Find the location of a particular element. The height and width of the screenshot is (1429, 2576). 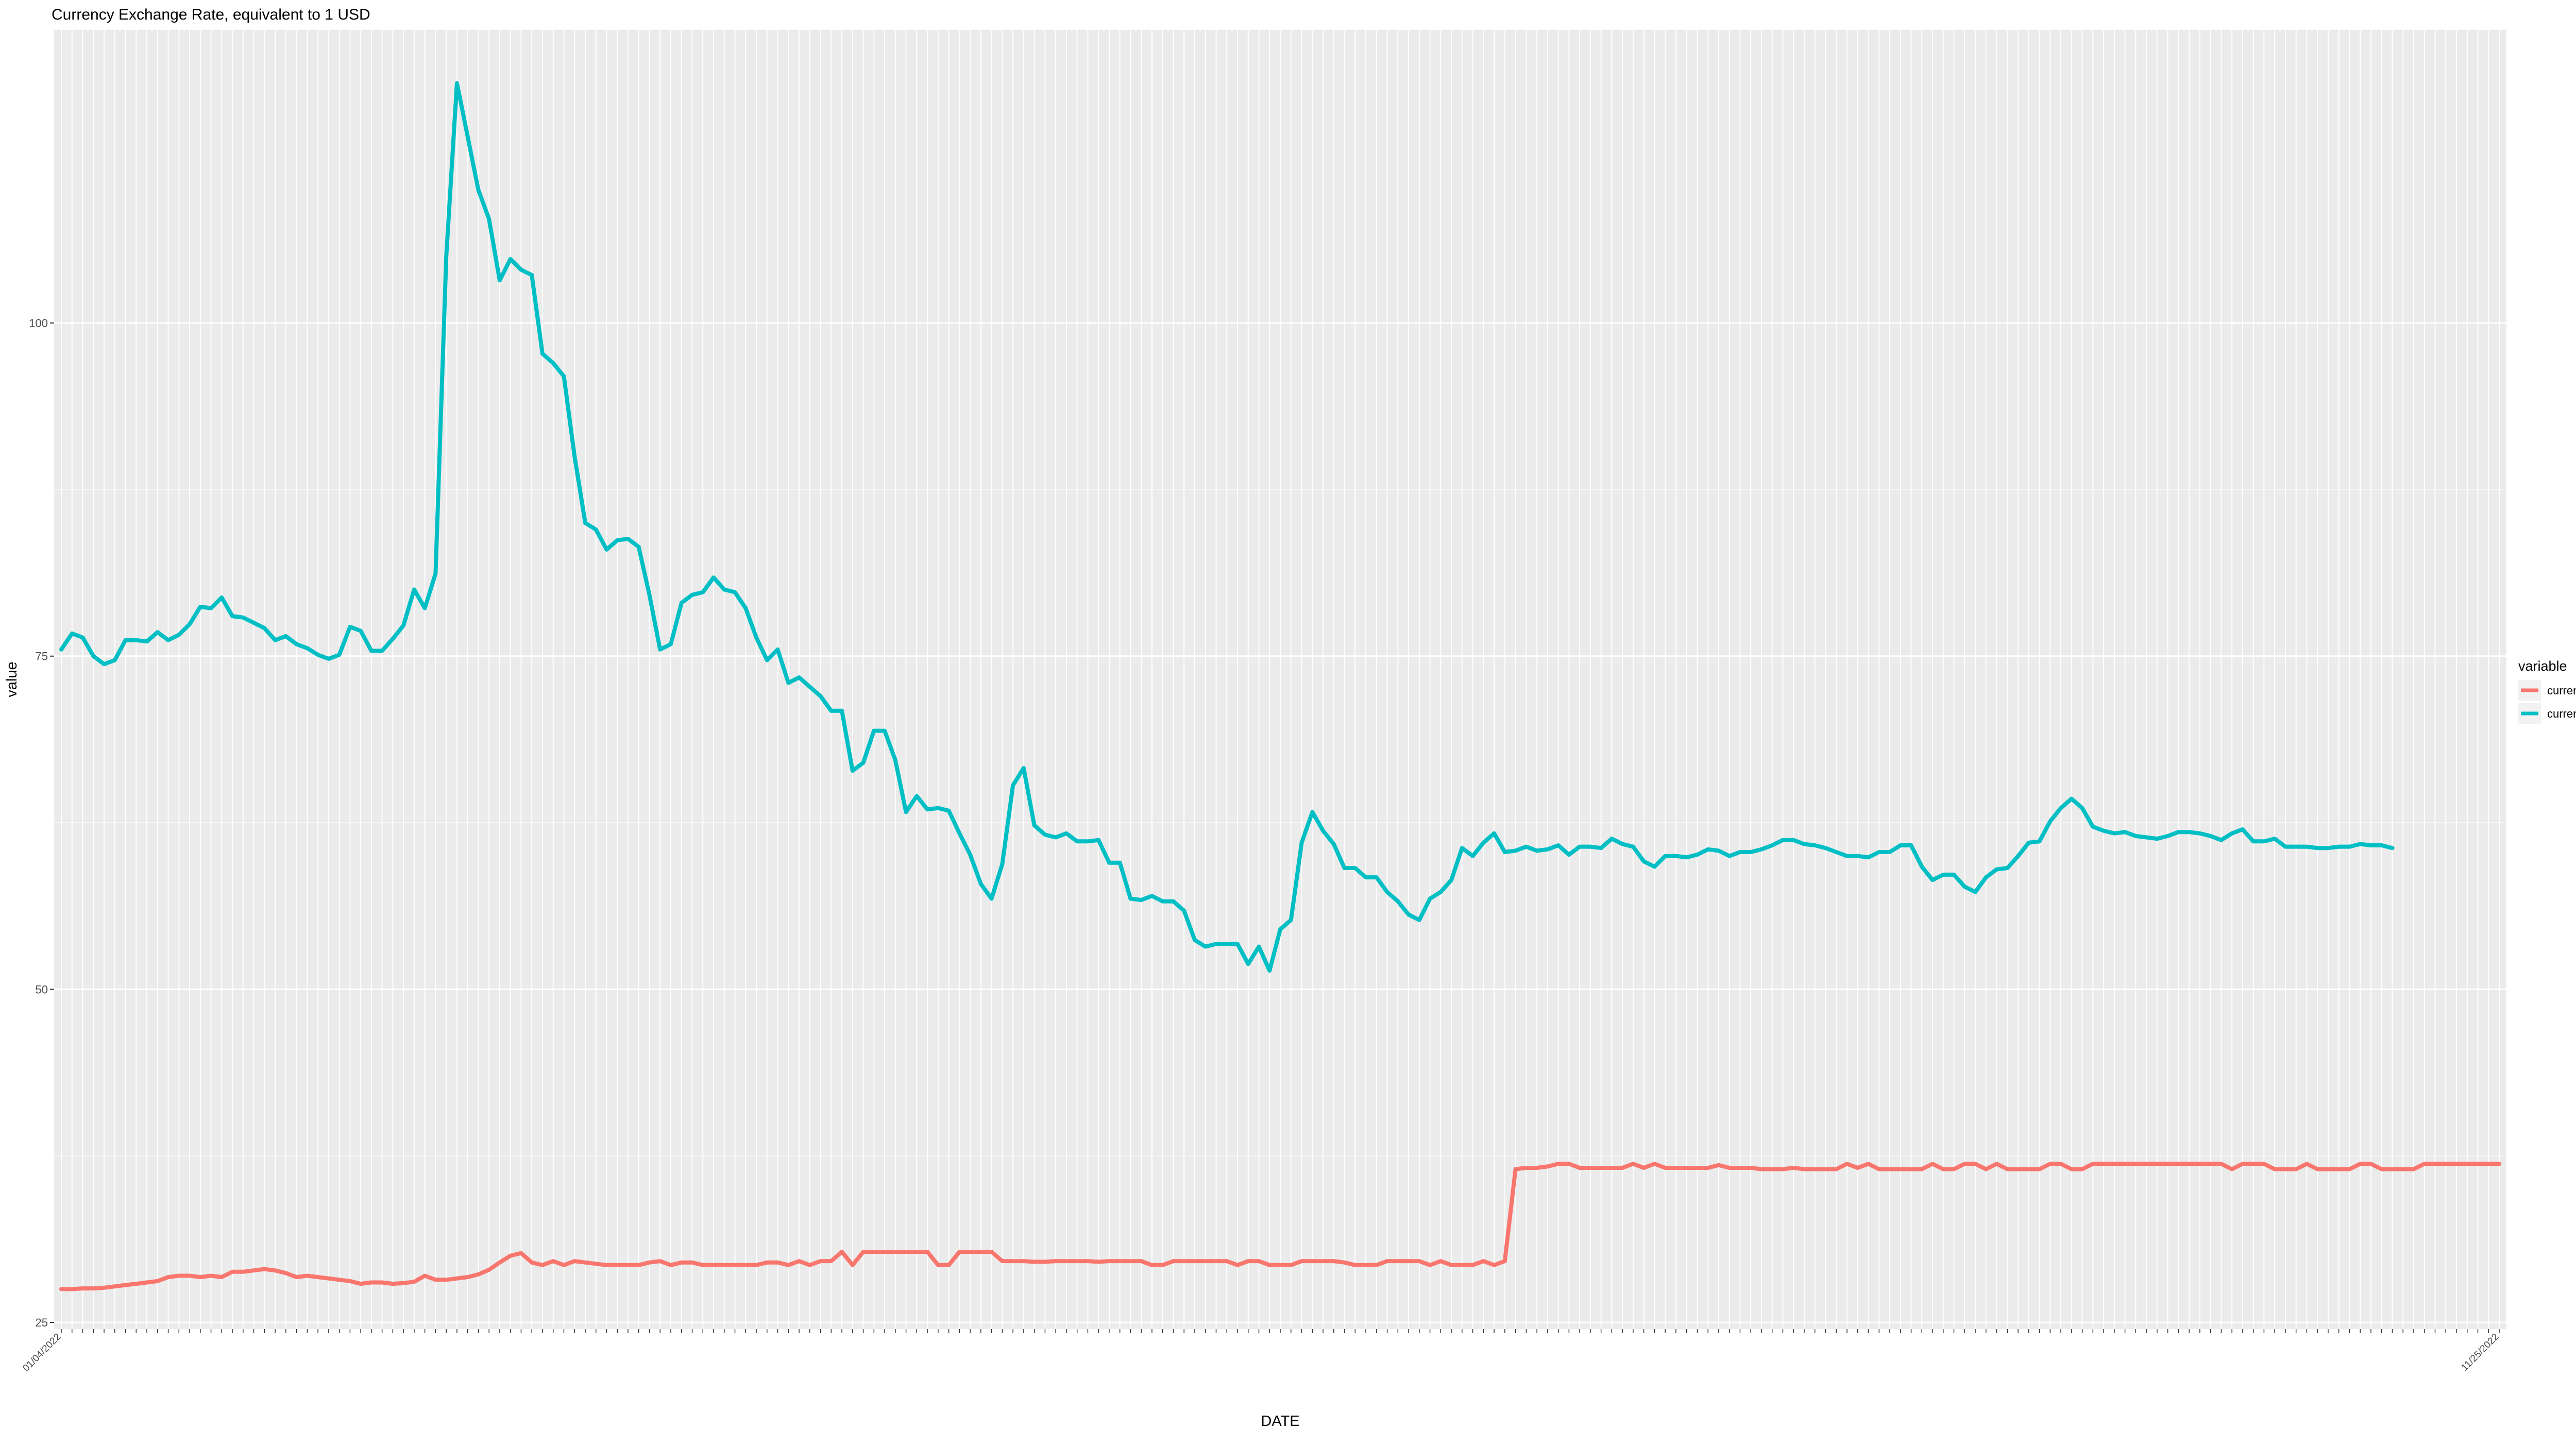

x-tick-label: 11/25/2022 is located at coordinates (2480, 1353).